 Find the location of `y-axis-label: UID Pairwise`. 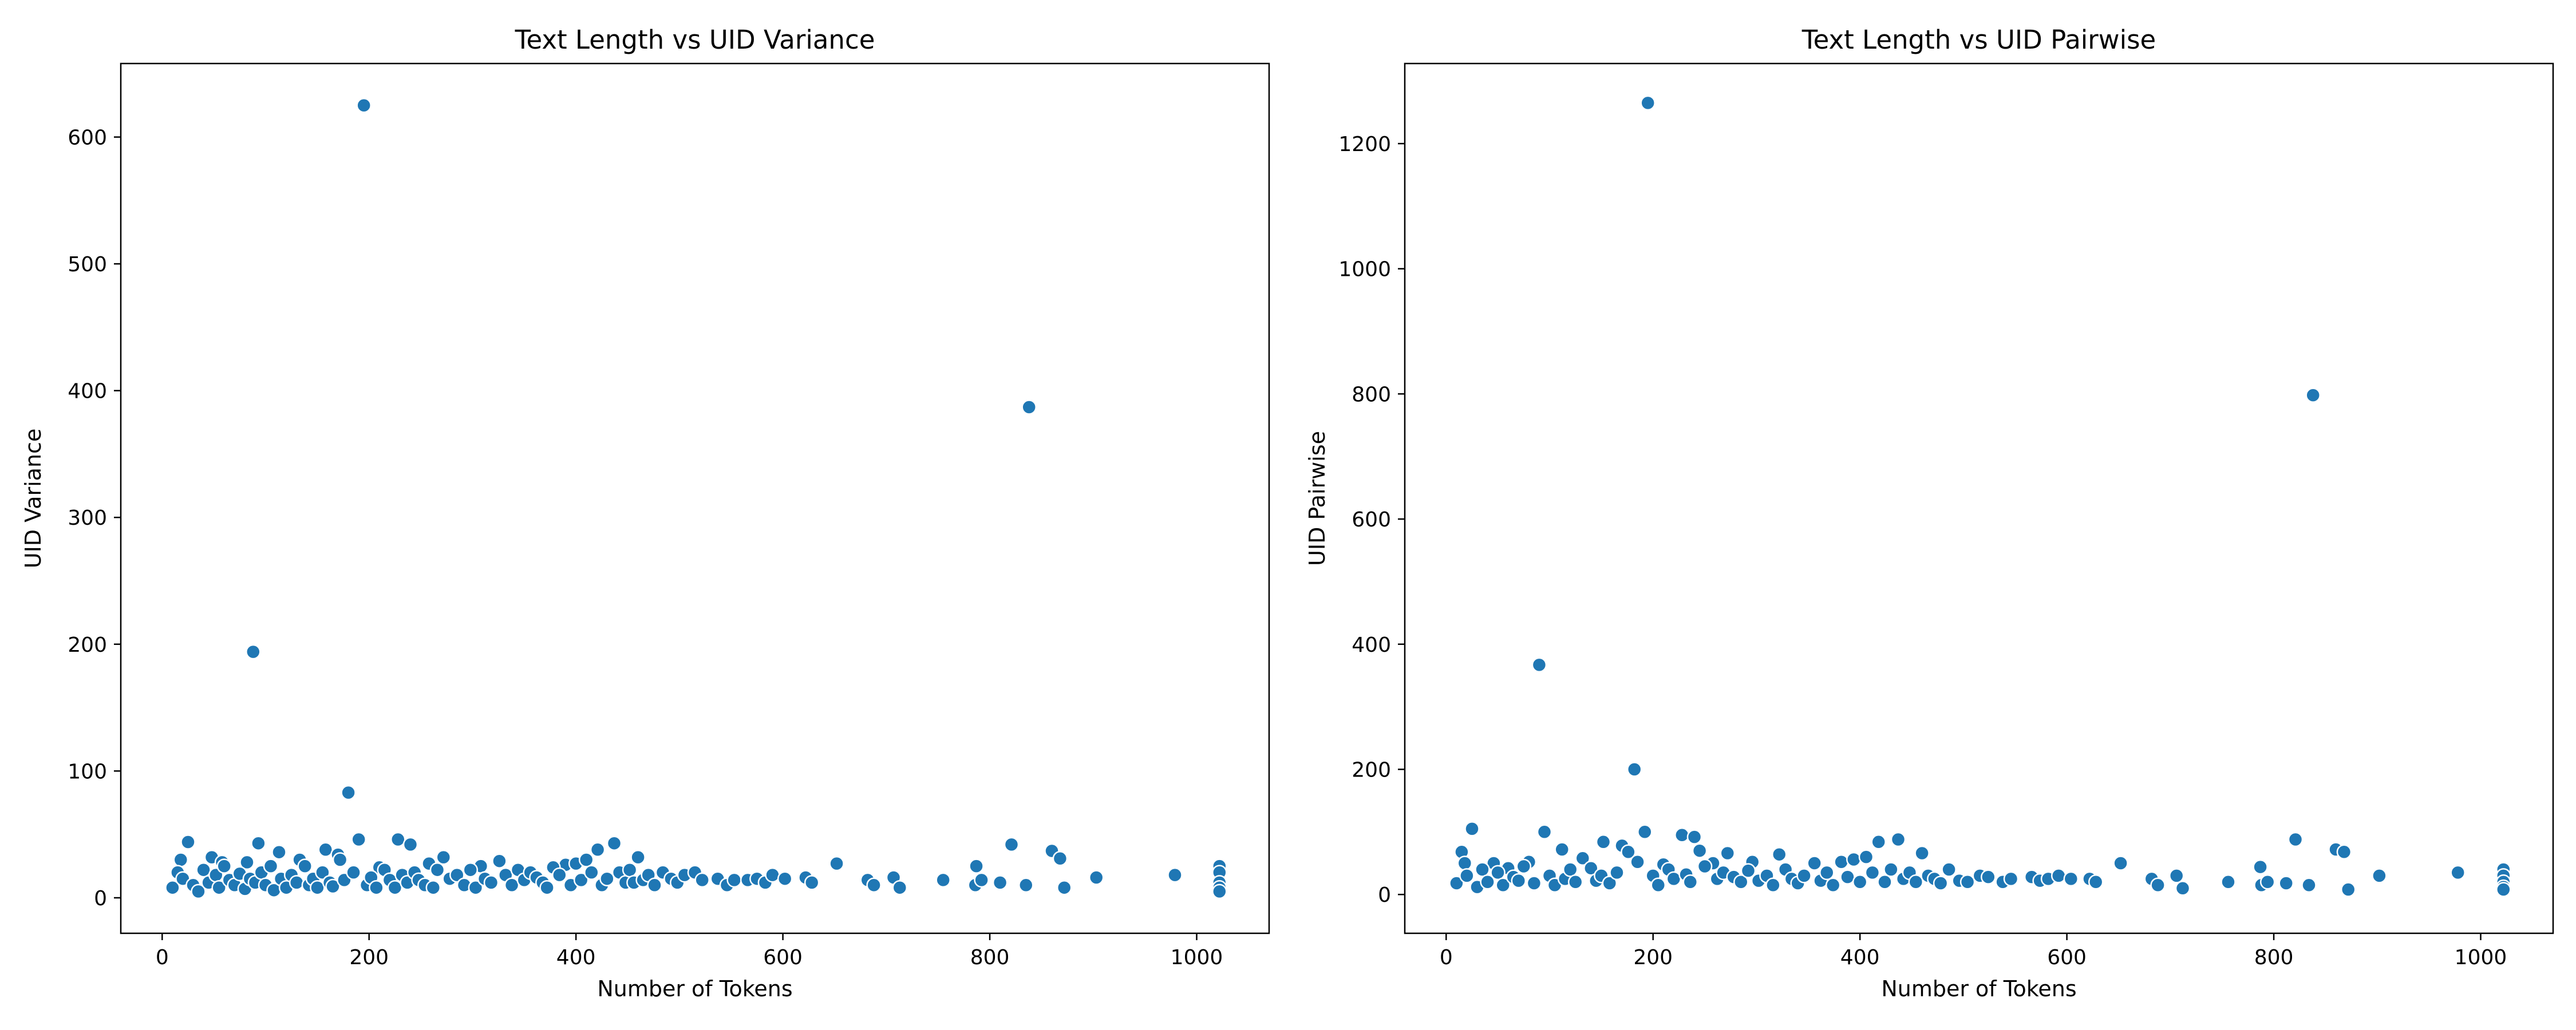

y-axis-label: UID Pairwise is located at coordinates (1317, 498).